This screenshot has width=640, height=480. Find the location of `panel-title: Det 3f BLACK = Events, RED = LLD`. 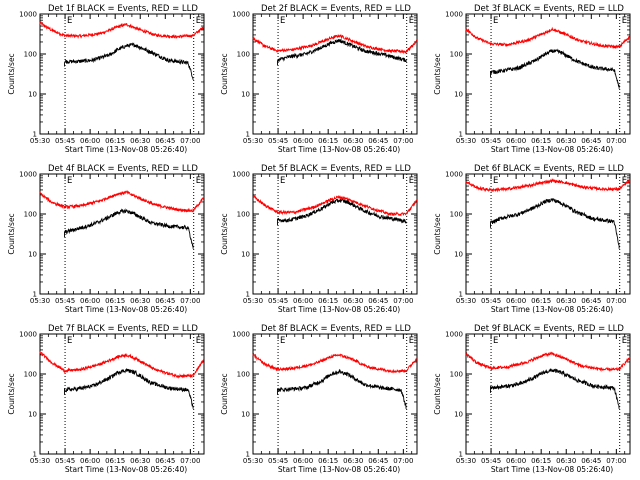

panel-title: Det 3f BLACK = Events, RED = LLD is located at coordinates (549, 9).